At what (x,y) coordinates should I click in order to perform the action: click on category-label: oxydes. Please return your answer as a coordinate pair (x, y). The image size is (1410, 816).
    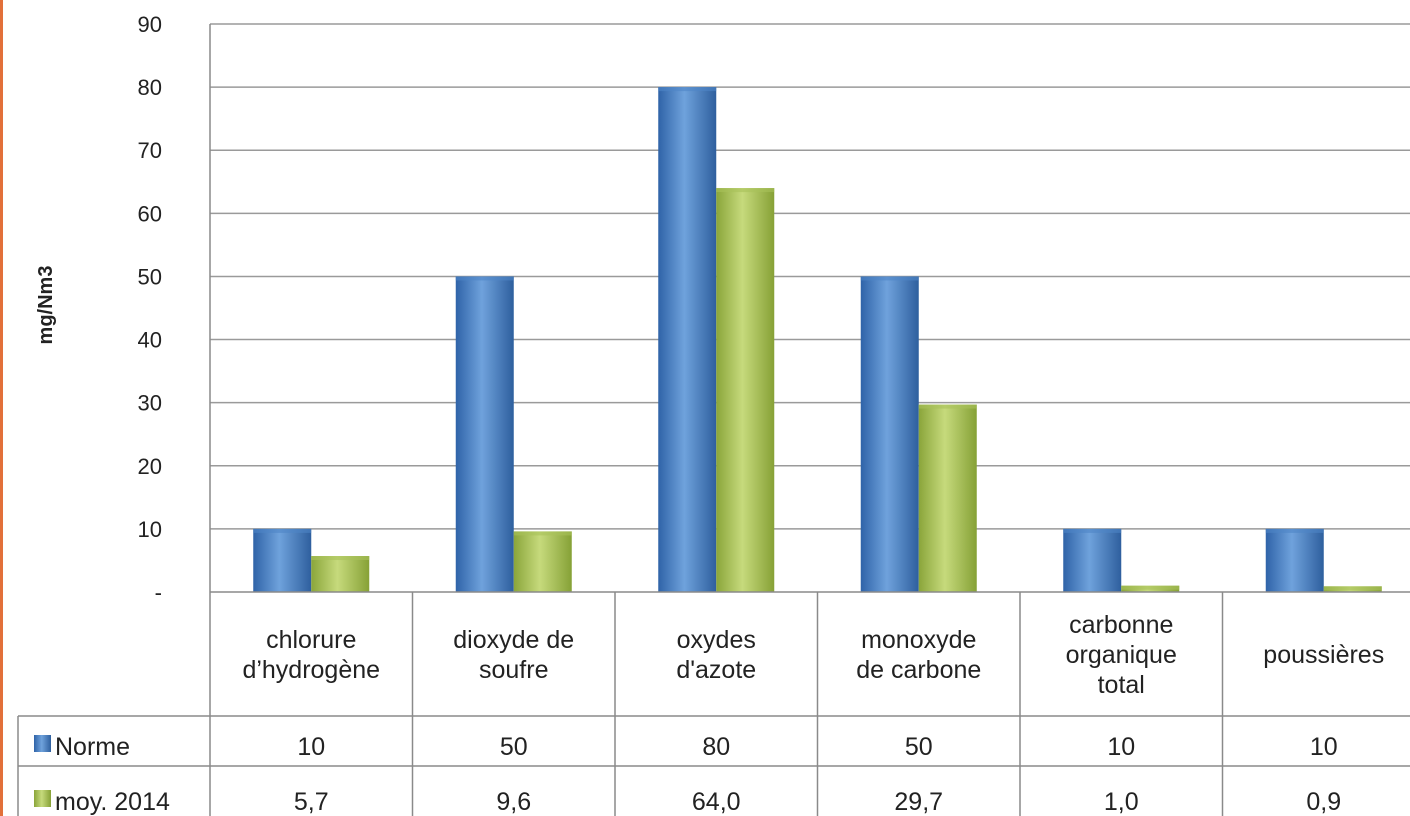
    Looking at the image, I should click on (716, 640).